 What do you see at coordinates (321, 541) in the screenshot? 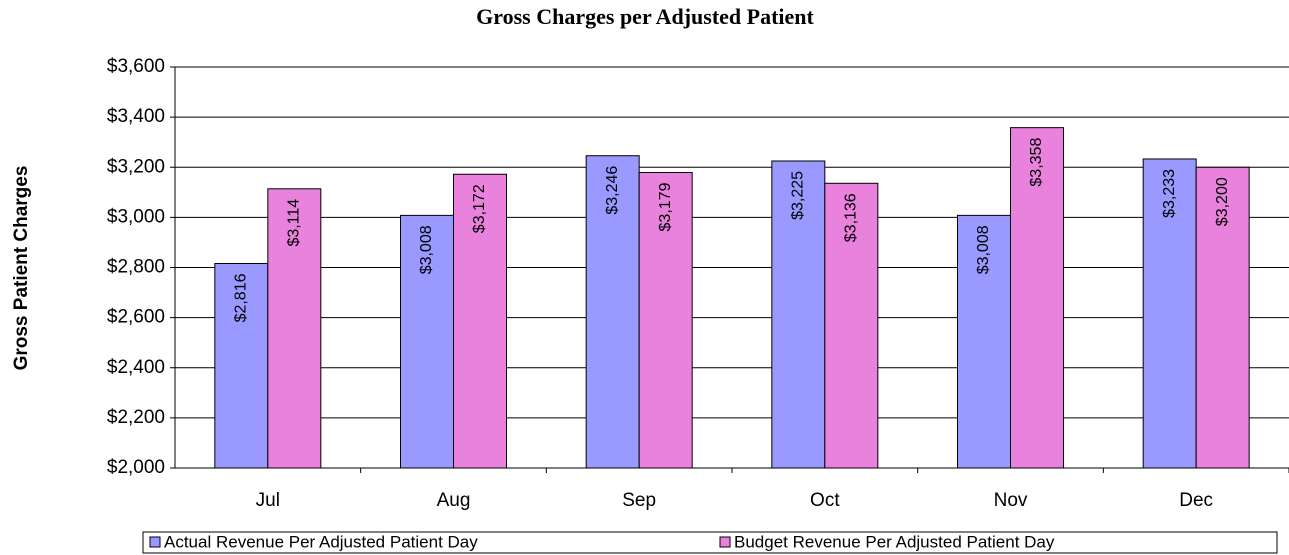
I see `legend-label: Actual Revenue Per Adjusted Patient Day` at bounding box center [321, 541].